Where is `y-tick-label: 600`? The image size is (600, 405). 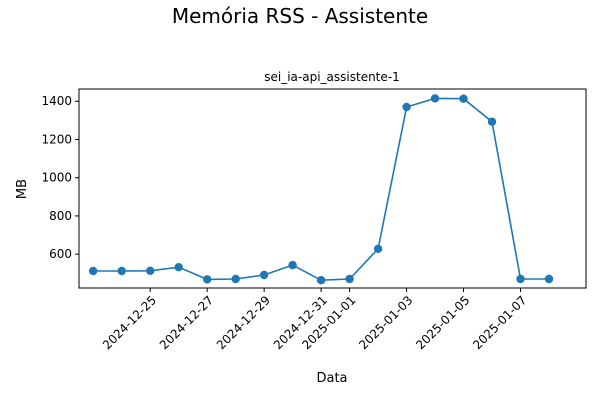
y-tick-label: 600 is located at coordinates (60, 254).